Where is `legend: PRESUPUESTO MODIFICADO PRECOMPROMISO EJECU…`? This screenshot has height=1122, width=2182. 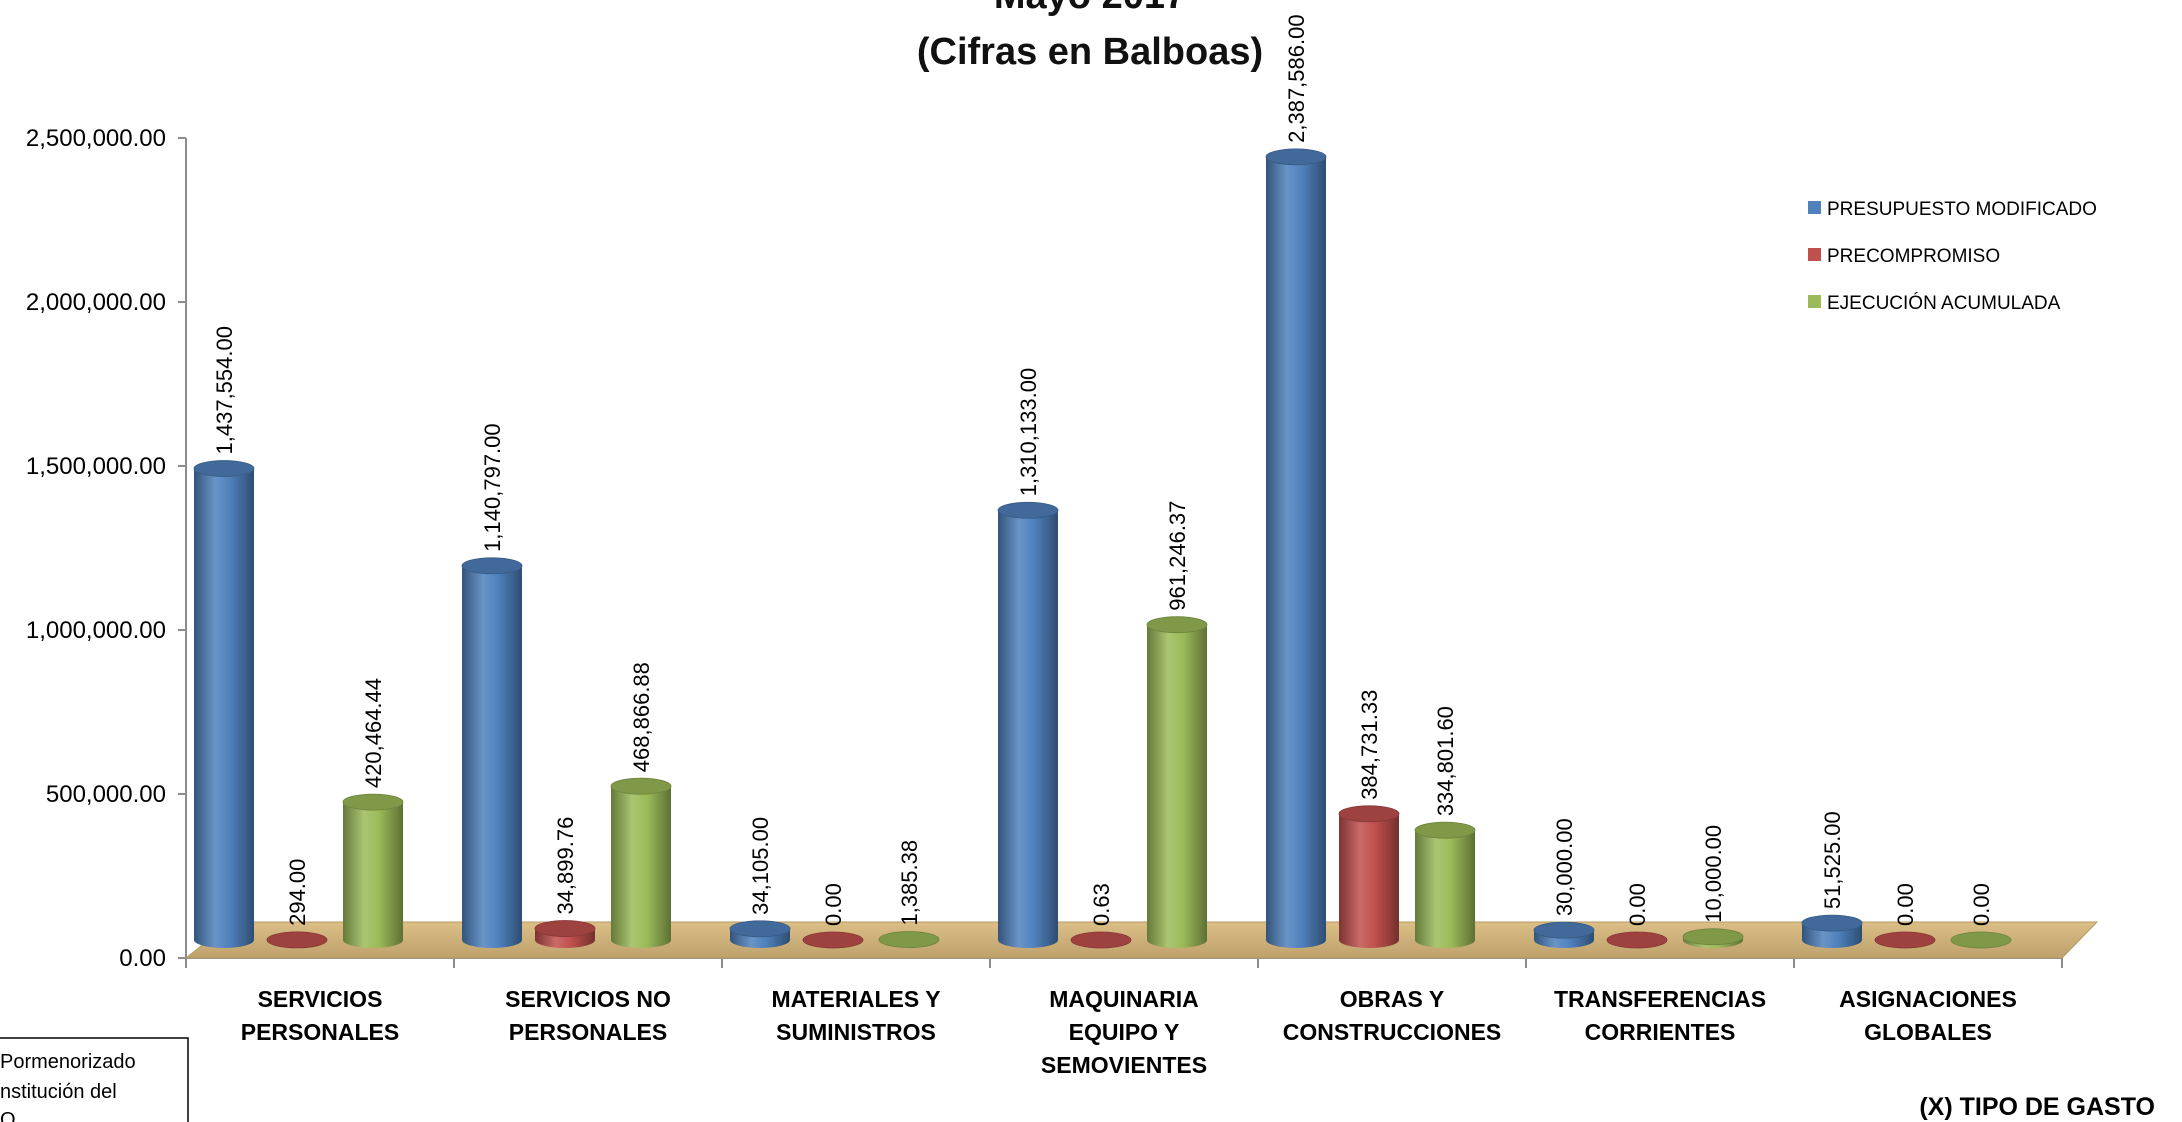
legend: PRESUPUESTO MODIFICADO PRECOMPROMISO EJECU… is located at coordinates (1952, 256).